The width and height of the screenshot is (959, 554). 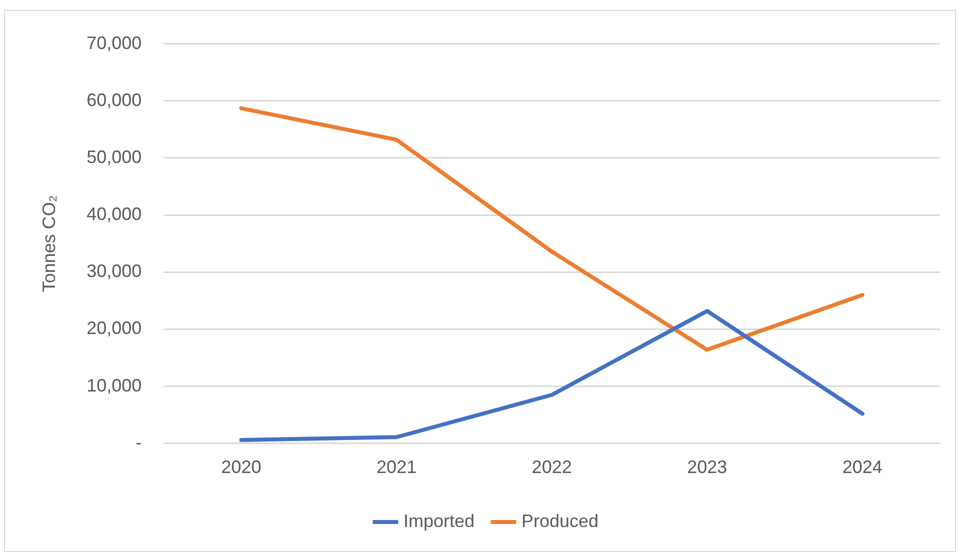 I want to click on y-tick-label: 50,000, so click(x=114, y=156).